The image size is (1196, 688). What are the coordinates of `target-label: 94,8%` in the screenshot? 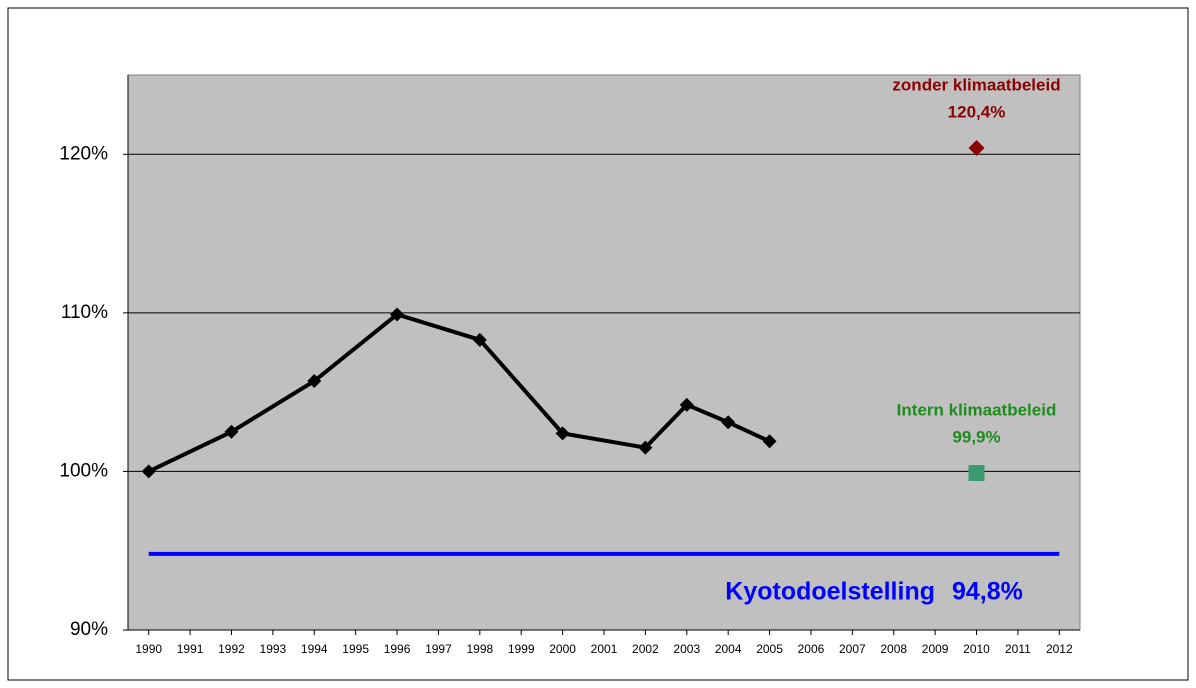 It's located at (987, 591).